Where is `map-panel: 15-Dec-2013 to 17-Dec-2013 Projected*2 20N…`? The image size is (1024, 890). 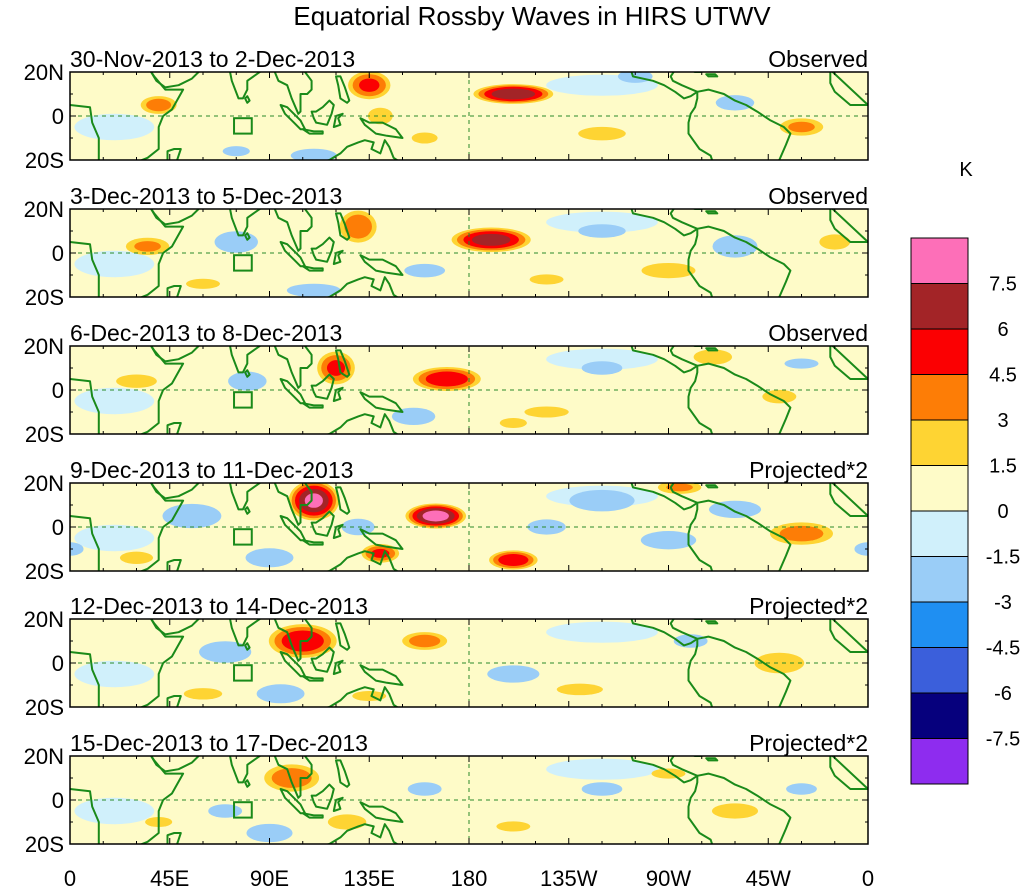 map-panel: 15-Dec-2013 to 17-Dec-2013 Projected*2 20N… is located at coordinates (446, 793).